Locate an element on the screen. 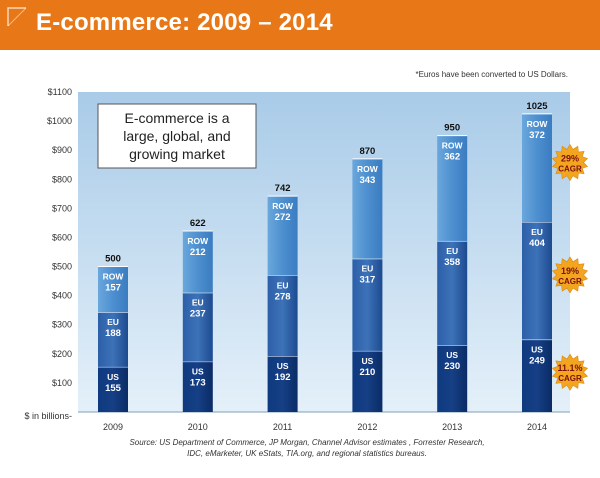  y-tick-label: $800 is located at coordinates (62, 179).